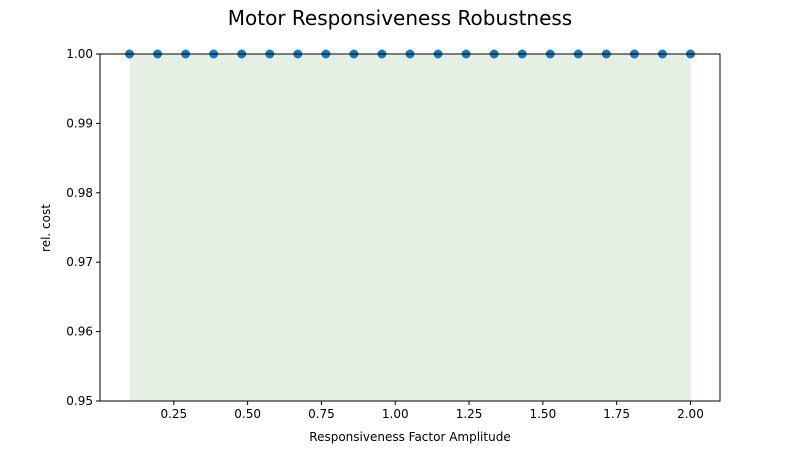 Image resolution: width=800 pixels, height=450 pixels. I want to click on y-axis-ticks: 0.95 0.96 0.97 0.98 0.99 1.00, so click(83, 227).